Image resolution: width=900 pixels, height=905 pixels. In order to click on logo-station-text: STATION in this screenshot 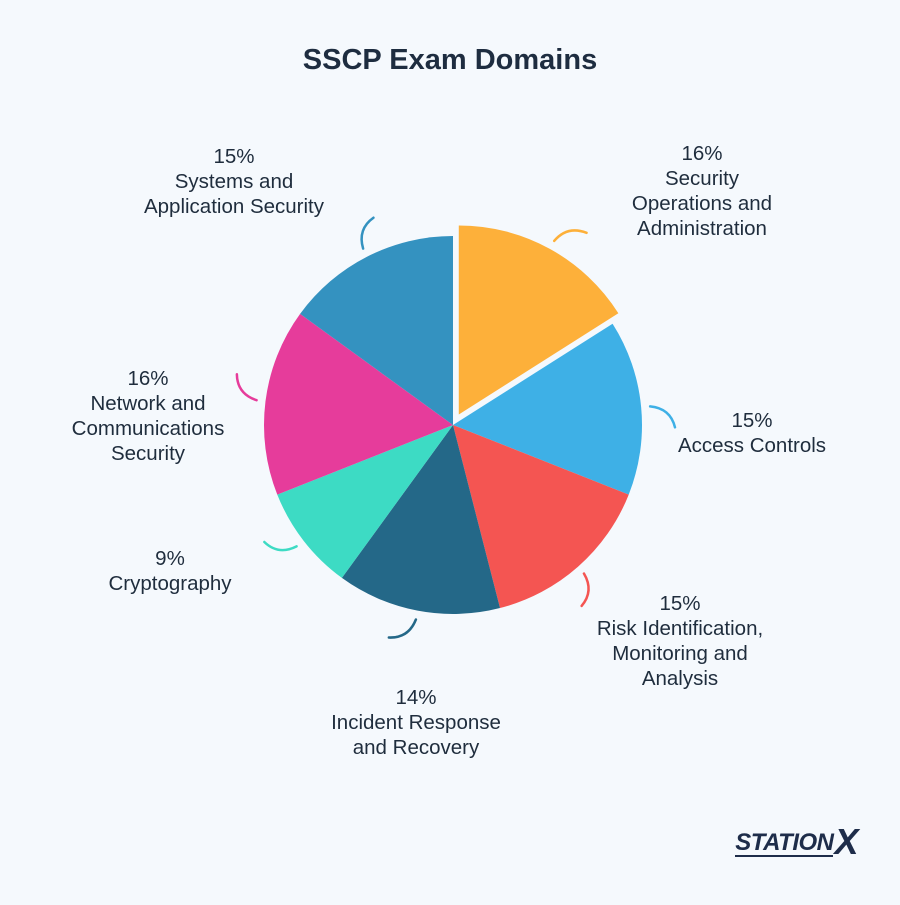, I will do `click(784, 843)`.